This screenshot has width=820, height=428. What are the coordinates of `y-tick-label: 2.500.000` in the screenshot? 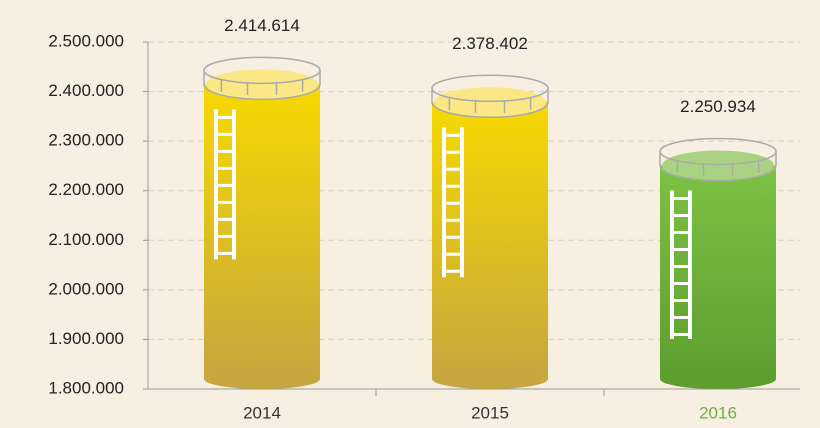 It's located at (86, 40).